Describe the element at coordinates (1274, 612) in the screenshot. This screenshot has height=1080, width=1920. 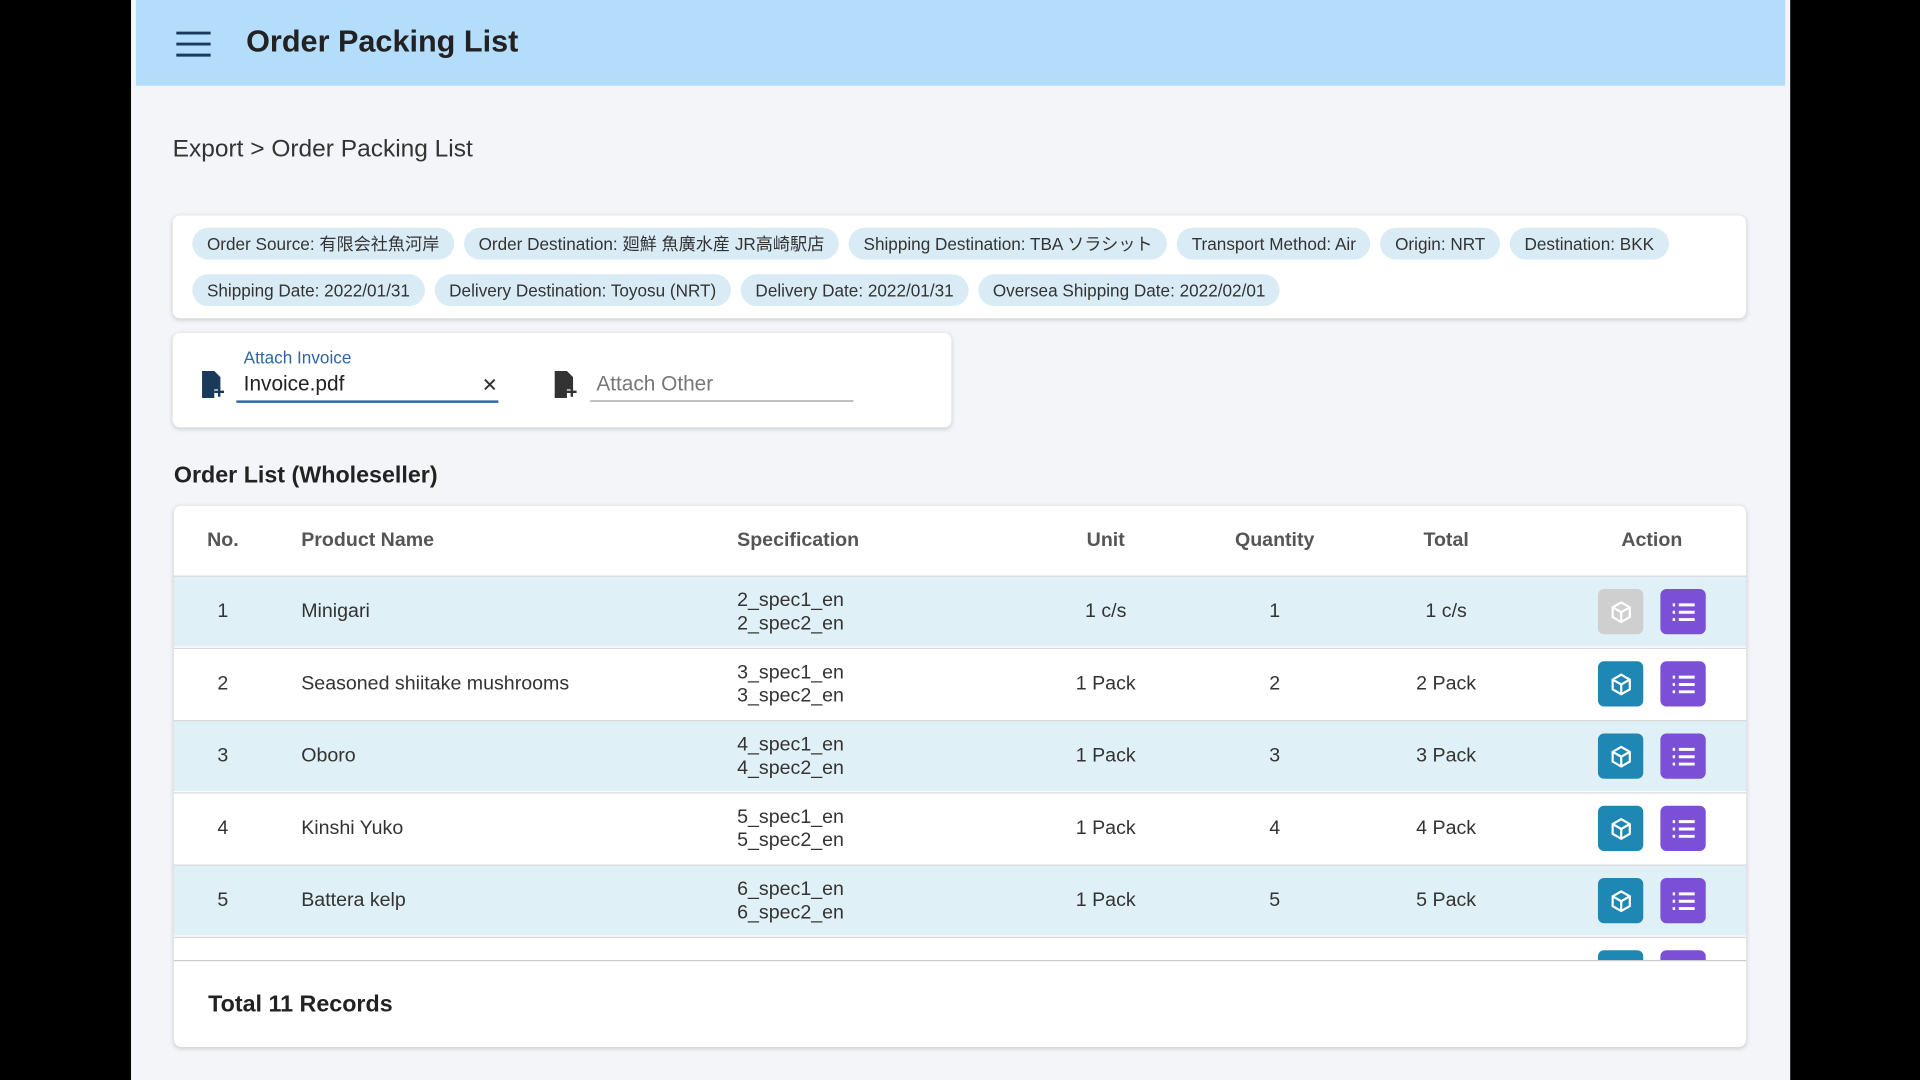
I see `quantity-cell: 1` at that location.